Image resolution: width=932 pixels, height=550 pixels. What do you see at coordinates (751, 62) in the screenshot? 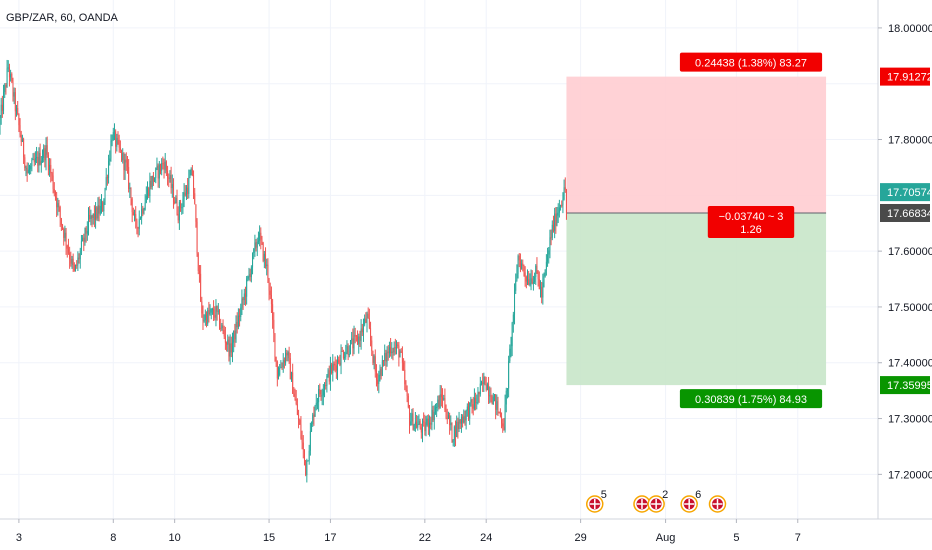
I see `stop-loss-label: 0.24438 (1.38%) 83.27` at bounding box center [751, 62].